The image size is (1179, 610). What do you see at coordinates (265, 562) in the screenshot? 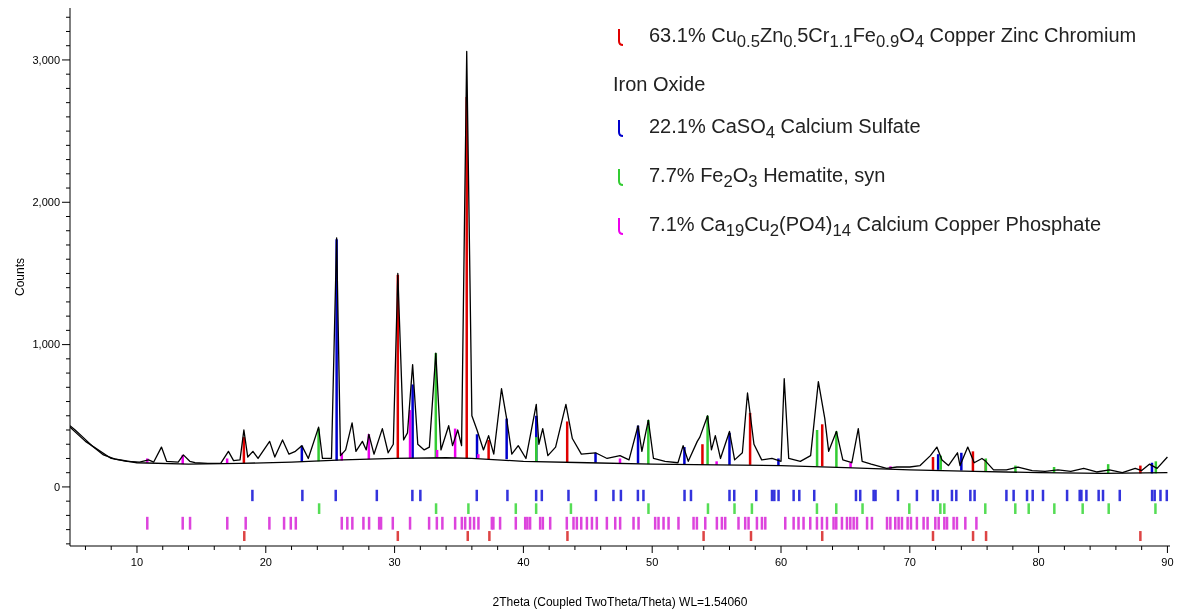
I see `x-tick-label: 20` at bounding box center [265, 562].